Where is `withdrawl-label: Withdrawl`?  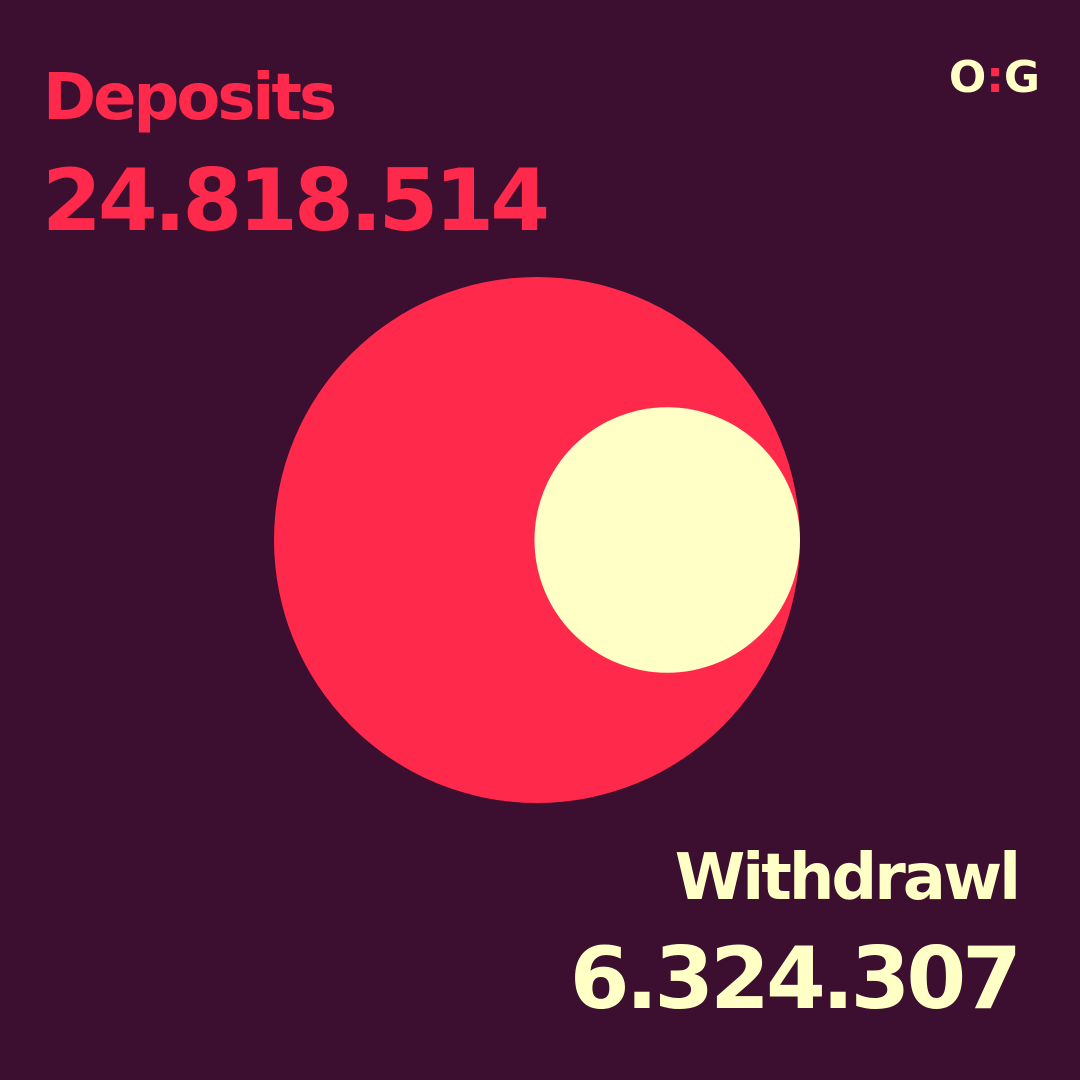 withdrawl-label: Withdrawl is located at coordinates (847, 878).